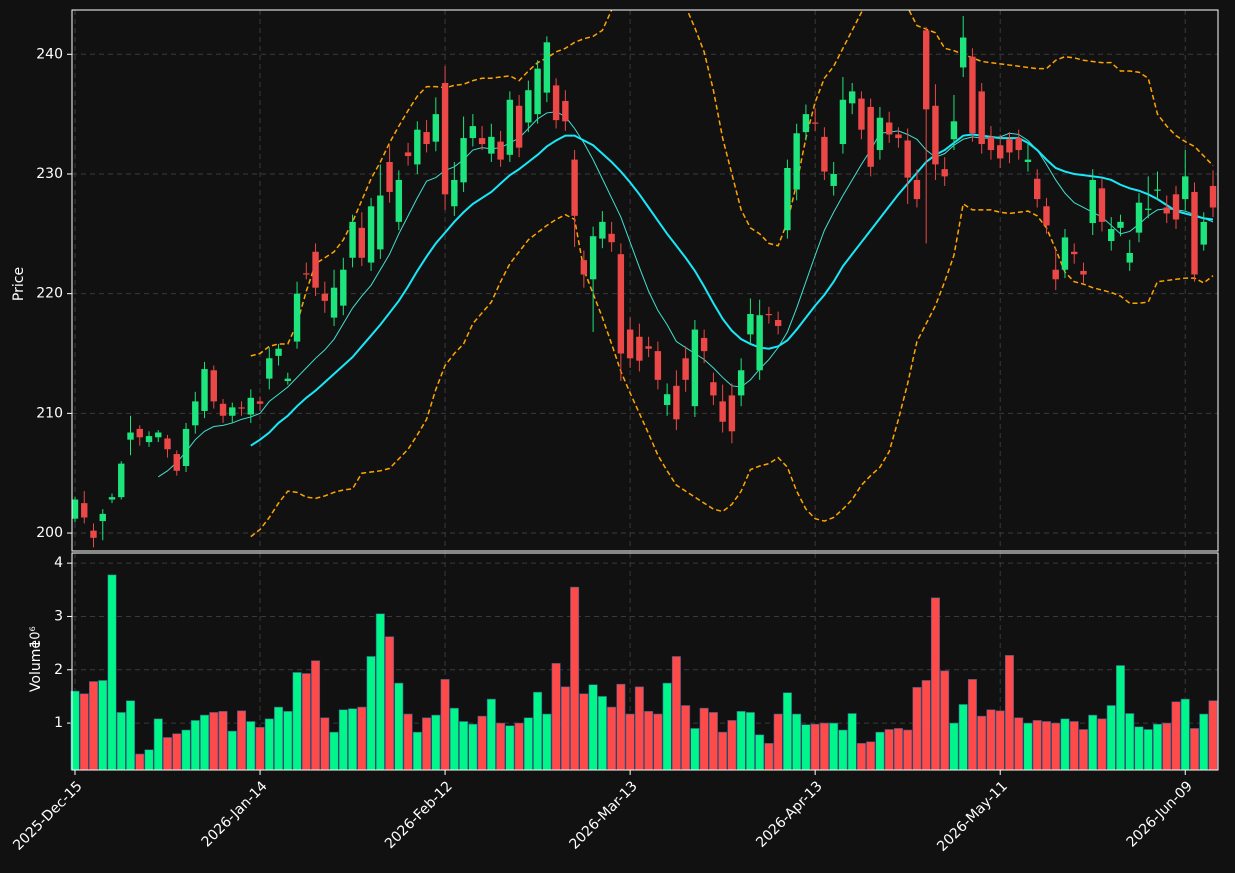 Image resolution: width=1235 pixels, height=873 pixels. What do you see at coordinates (58, 563) in the screenshot?
I see `y-tick-label: 4` at bounding box center [58, 563].